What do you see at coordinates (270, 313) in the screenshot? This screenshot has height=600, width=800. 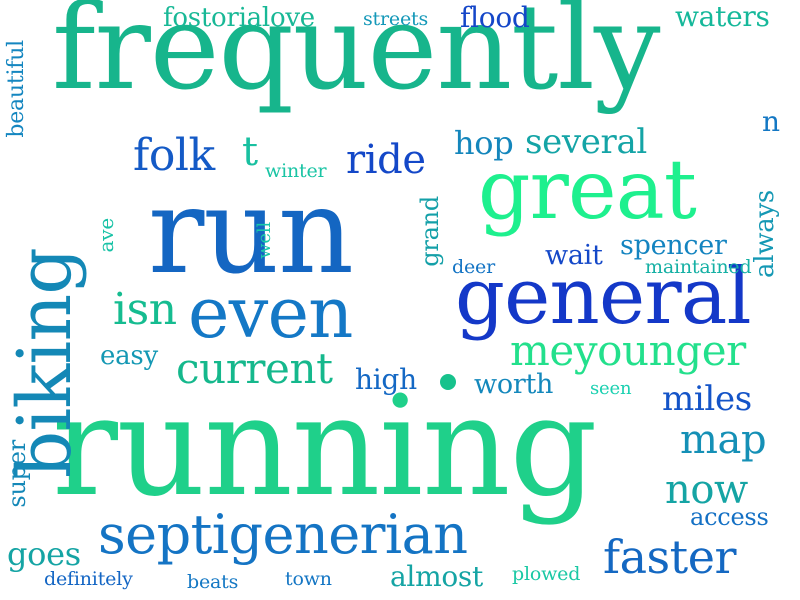 I see `word-even: even` at bounding box center [270, 313].